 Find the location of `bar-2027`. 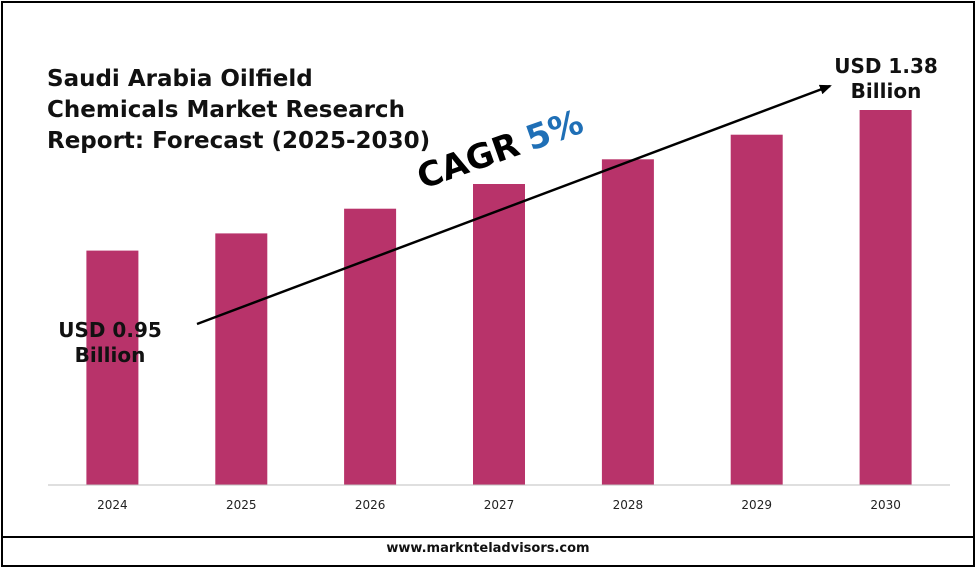

bar-2027 is located at coordinates (499, 334).